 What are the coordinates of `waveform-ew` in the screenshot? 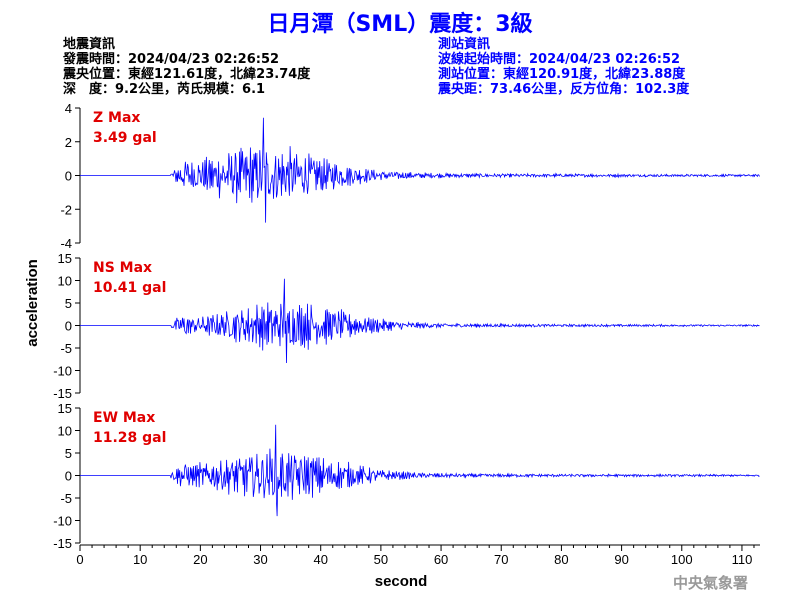 It's located at (420, 470).